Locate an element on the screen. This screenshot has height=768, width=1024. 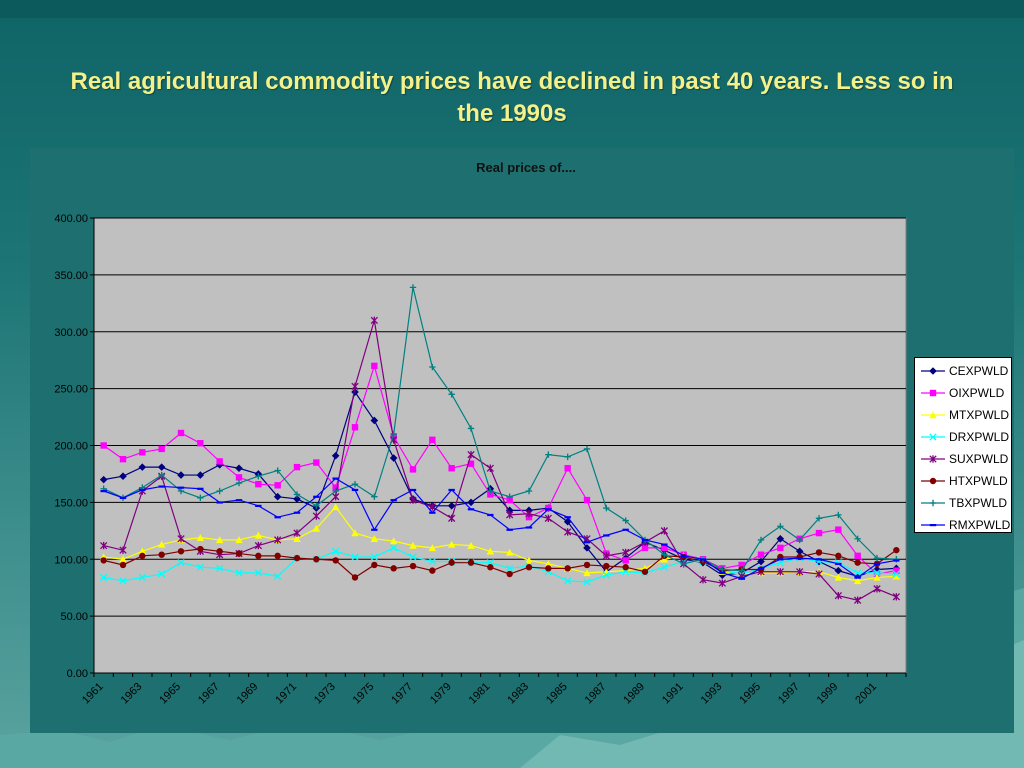
series-line-mtxpwld is located at coordinates (500, 543).